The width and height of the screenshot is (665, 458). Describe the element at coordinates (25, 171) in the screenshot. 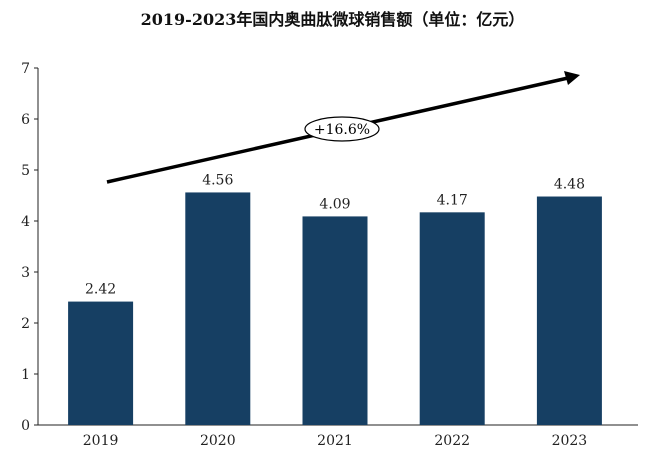

I see `y-tick-label: 5` at that location.